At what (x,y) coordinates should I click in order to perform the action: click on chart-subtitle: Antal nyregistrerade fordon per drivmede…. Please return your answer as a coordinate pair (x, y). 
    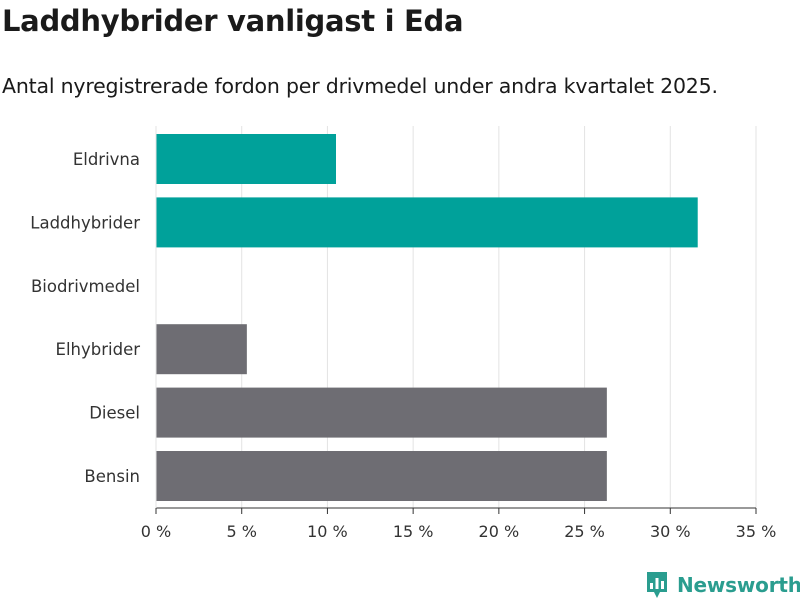
    Looking at the image, I should click on (360, 86).